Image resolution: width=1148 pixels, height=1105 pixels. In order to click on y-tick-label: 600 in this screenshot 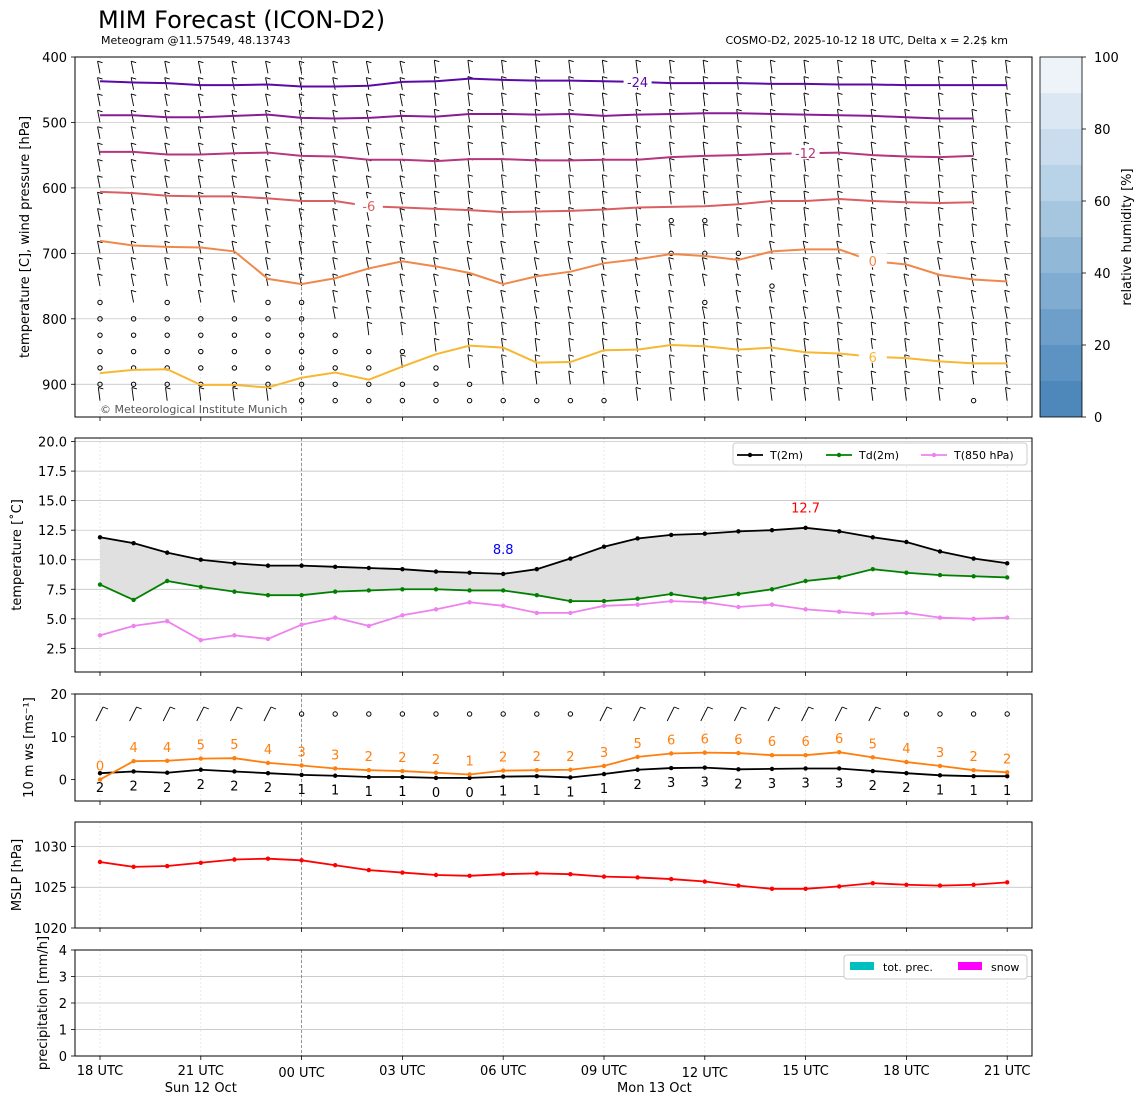, I will do `click(54, 189)`.